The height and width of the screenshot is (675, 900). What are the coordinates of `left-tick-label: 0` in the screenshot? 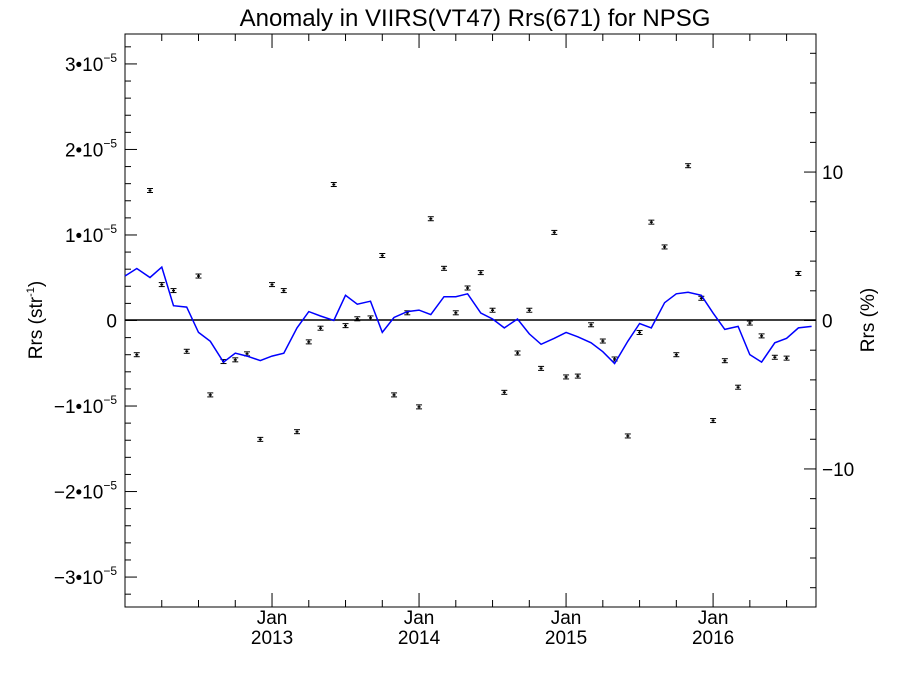 It's located at (111, 322).